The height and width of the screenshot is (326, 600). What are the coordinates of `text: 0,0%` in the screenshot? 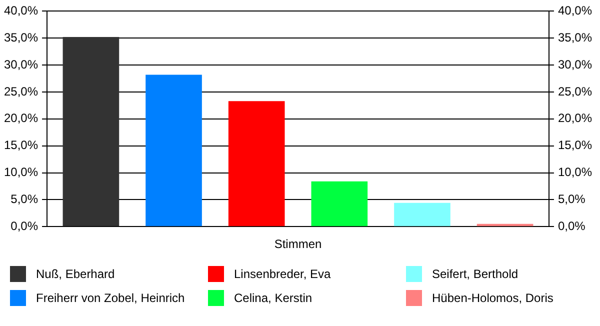 It's located at (572, 225).